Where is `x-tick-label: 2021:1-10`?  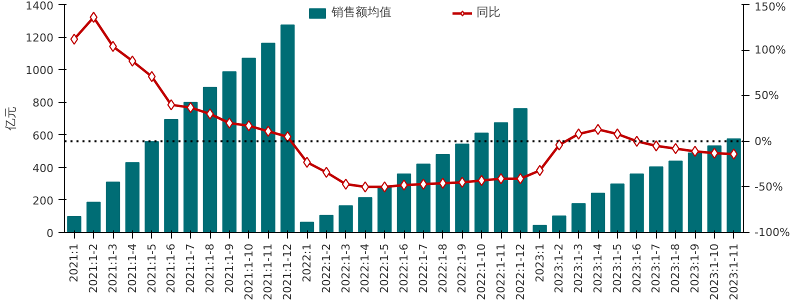
x-tick-label: 2021:1-10 is located at coordinates (249, 271).